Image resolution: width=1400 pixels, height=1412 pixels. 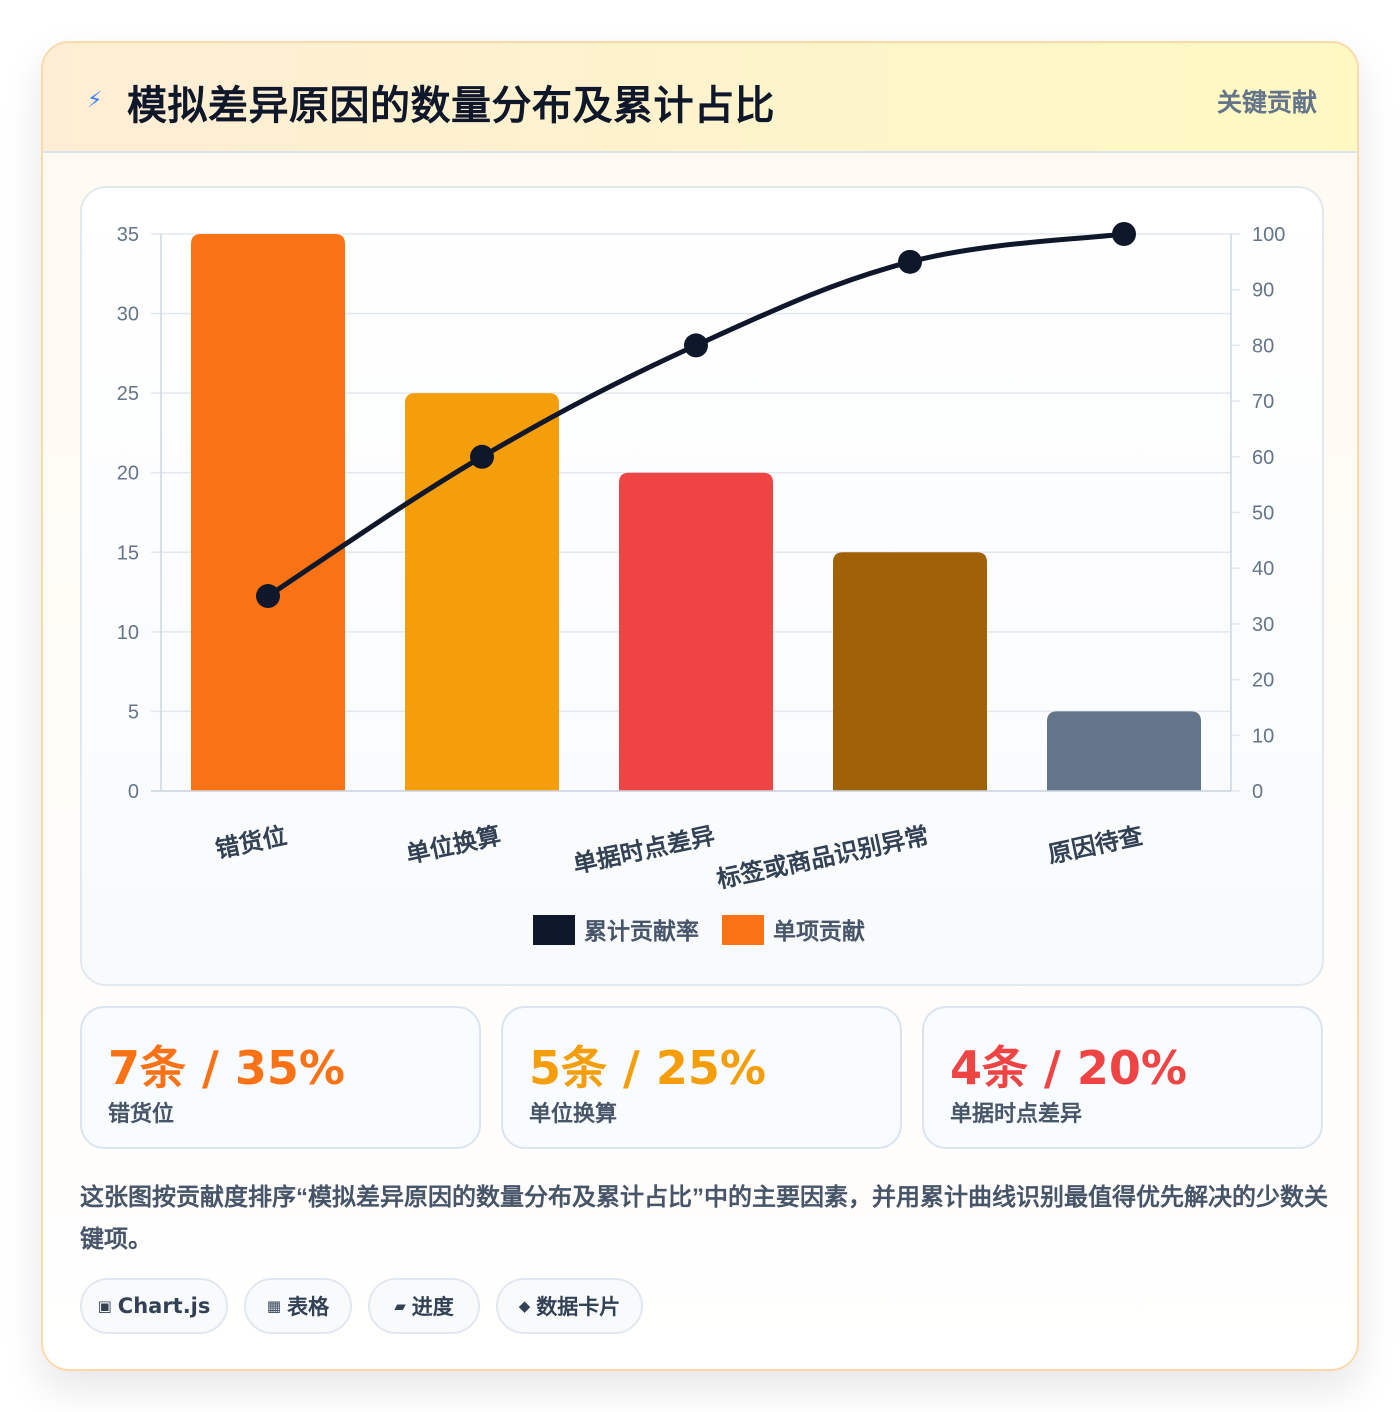 I want to click on chip-label: 数据卡片, so click(x=578, y=1307).